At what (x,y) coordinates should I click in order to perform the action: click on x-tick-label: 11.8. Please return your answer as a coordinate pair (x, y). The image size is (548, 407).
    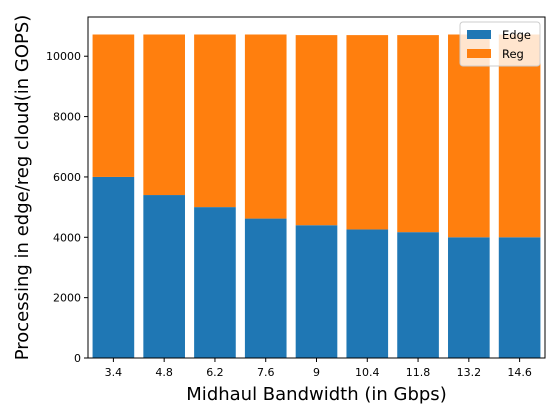
    Looking at the image, I should click on (418, 372).